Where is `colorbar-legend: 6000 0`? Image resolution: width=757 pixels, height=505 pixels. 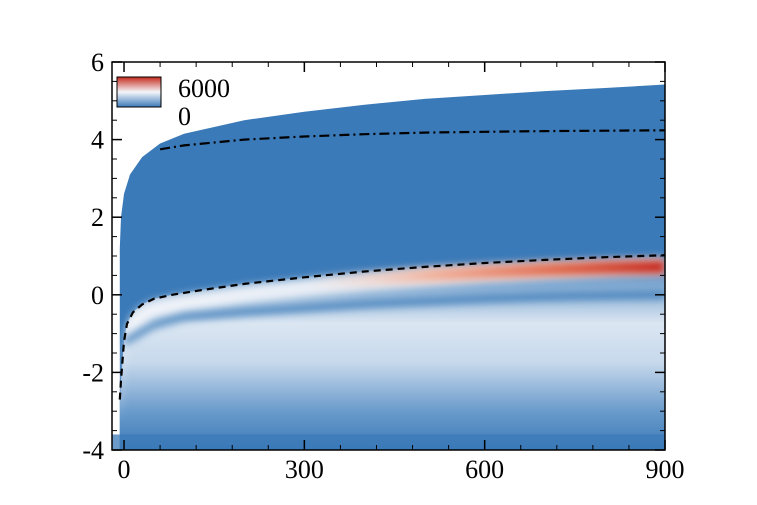 colorbar-legend: 6000 0 is located at coordinates (173, 102).